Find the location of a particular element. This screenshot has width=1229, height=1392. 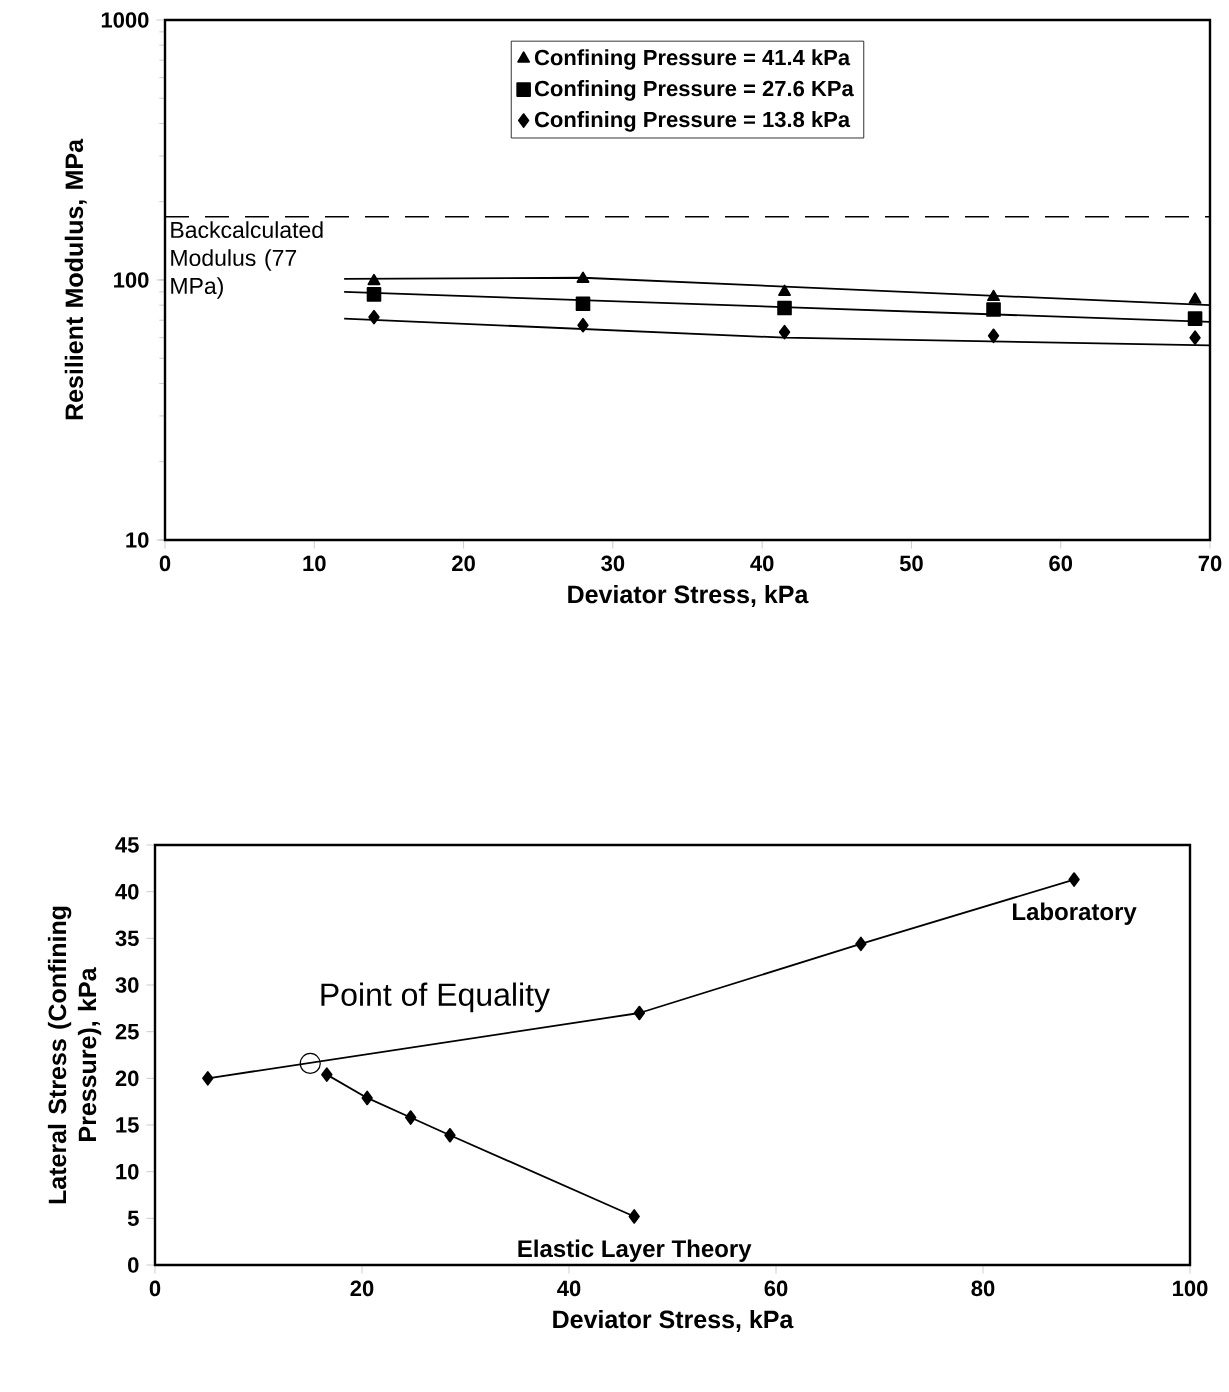

x-tick-label: 50 is located at coordinates (911, 563).